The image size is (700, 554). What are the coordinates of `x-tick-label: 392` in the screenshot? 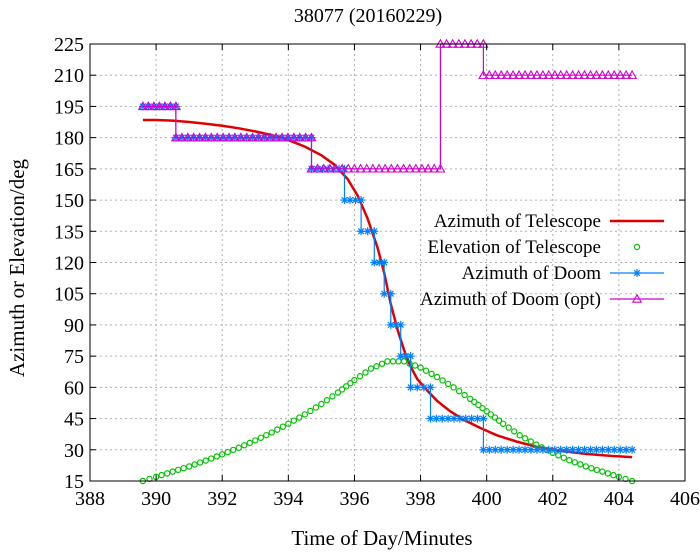 It's located at (222, 499).